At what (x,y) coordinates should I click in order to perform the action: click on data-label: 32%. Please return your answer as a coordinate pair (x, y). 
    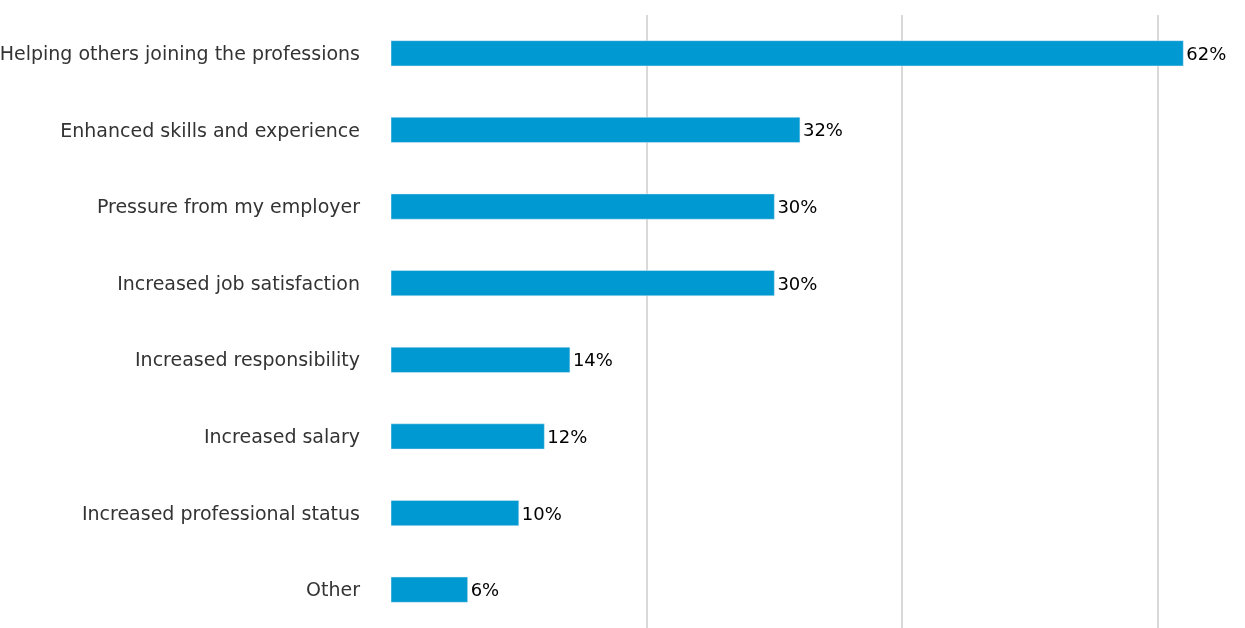
    Looking at the image, I should click on (822, 130).